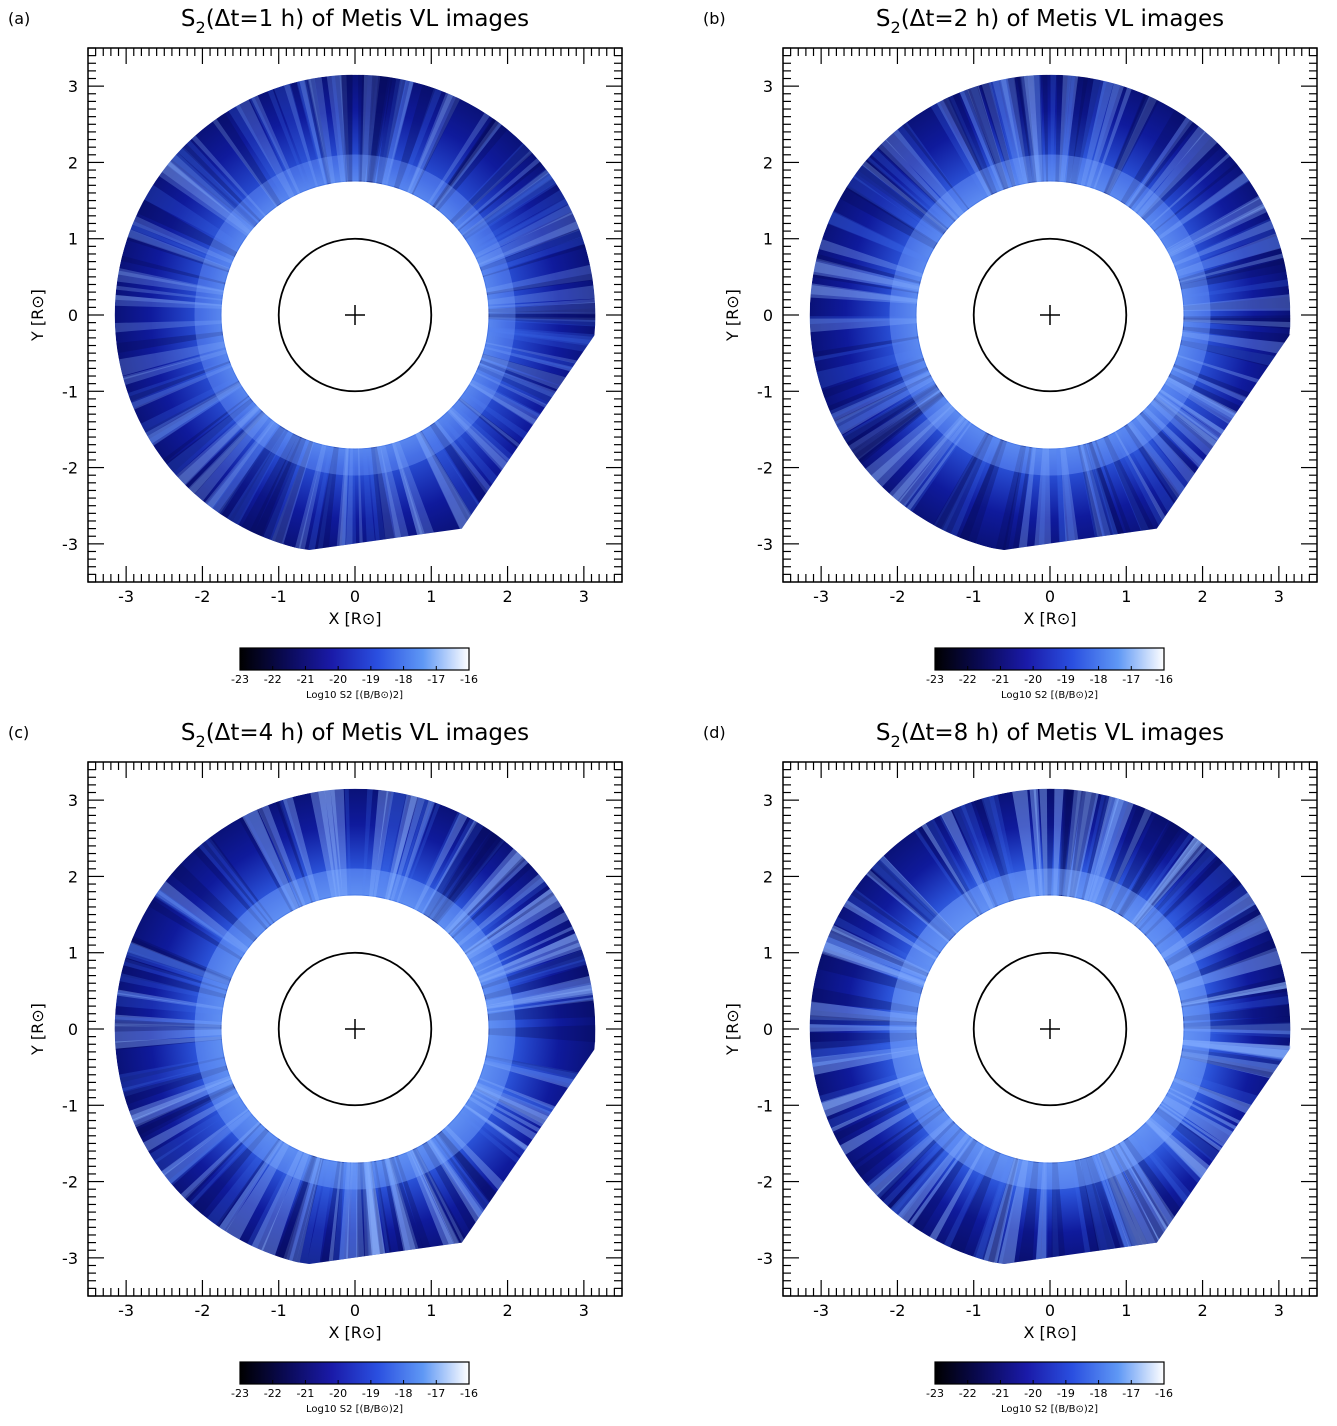  What do you see at coordinates (935, 1393) in the screenshot?
I see `colorbar-tick-label: -23` at bounding box center [935, 1393].